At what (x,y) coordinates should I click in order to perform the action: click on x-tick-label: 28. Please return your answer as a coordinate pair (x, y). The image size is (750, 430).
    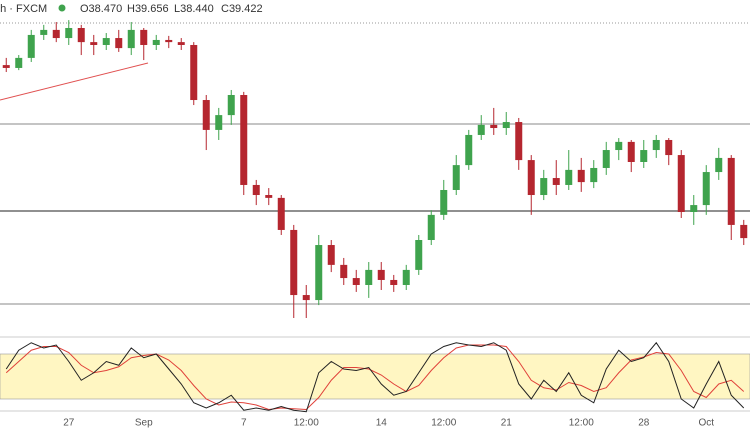
    Looking at the image, I should click on (644, 423).